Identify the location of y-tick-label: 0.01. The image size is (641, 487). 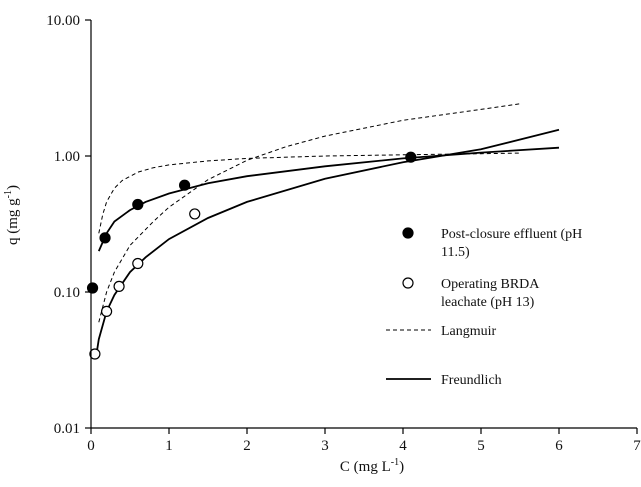
(67, 429).